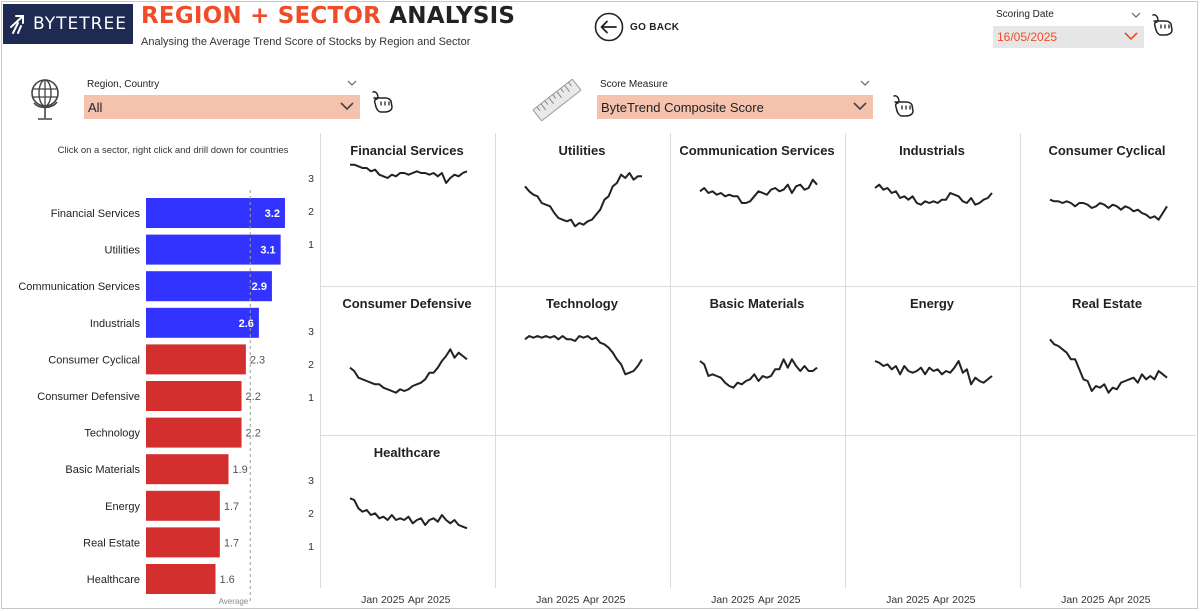 This screenshot has width=1200, height=611. I want to click on bar-category-label: Utilities, so click(123, 251).